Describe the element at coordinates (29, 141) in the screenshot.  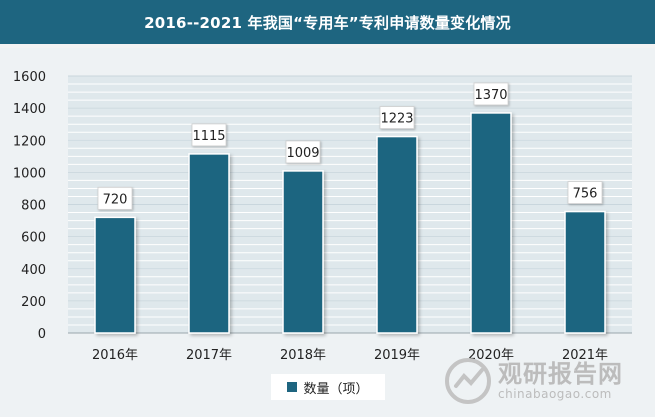
I see `y-tick-label: 1200` at that location.